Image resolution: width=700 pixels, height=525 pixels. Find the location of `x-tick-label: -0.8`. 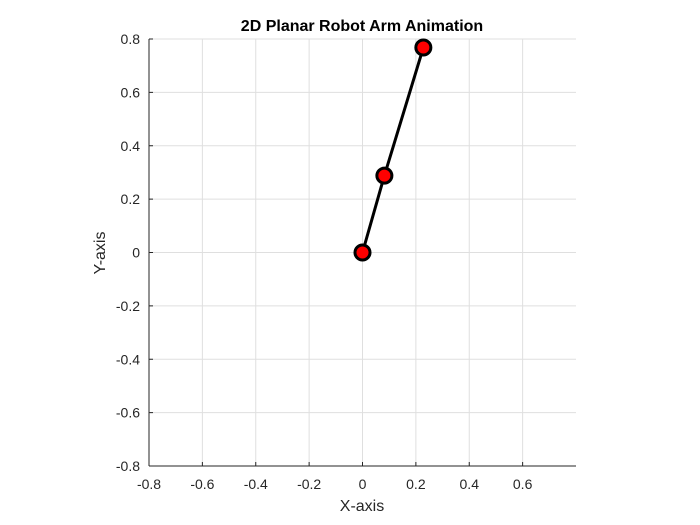

x-tick-label: -0.8 is located at coordinates (149, 484).